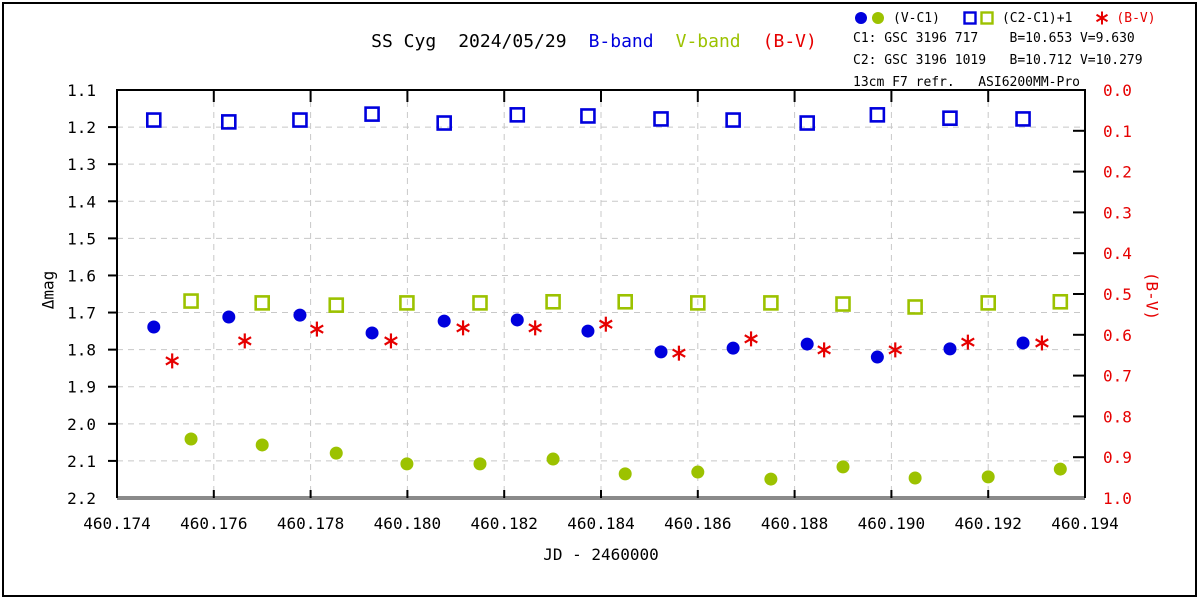  I want to click on svg-text: 0.7, so click(1117, 376).